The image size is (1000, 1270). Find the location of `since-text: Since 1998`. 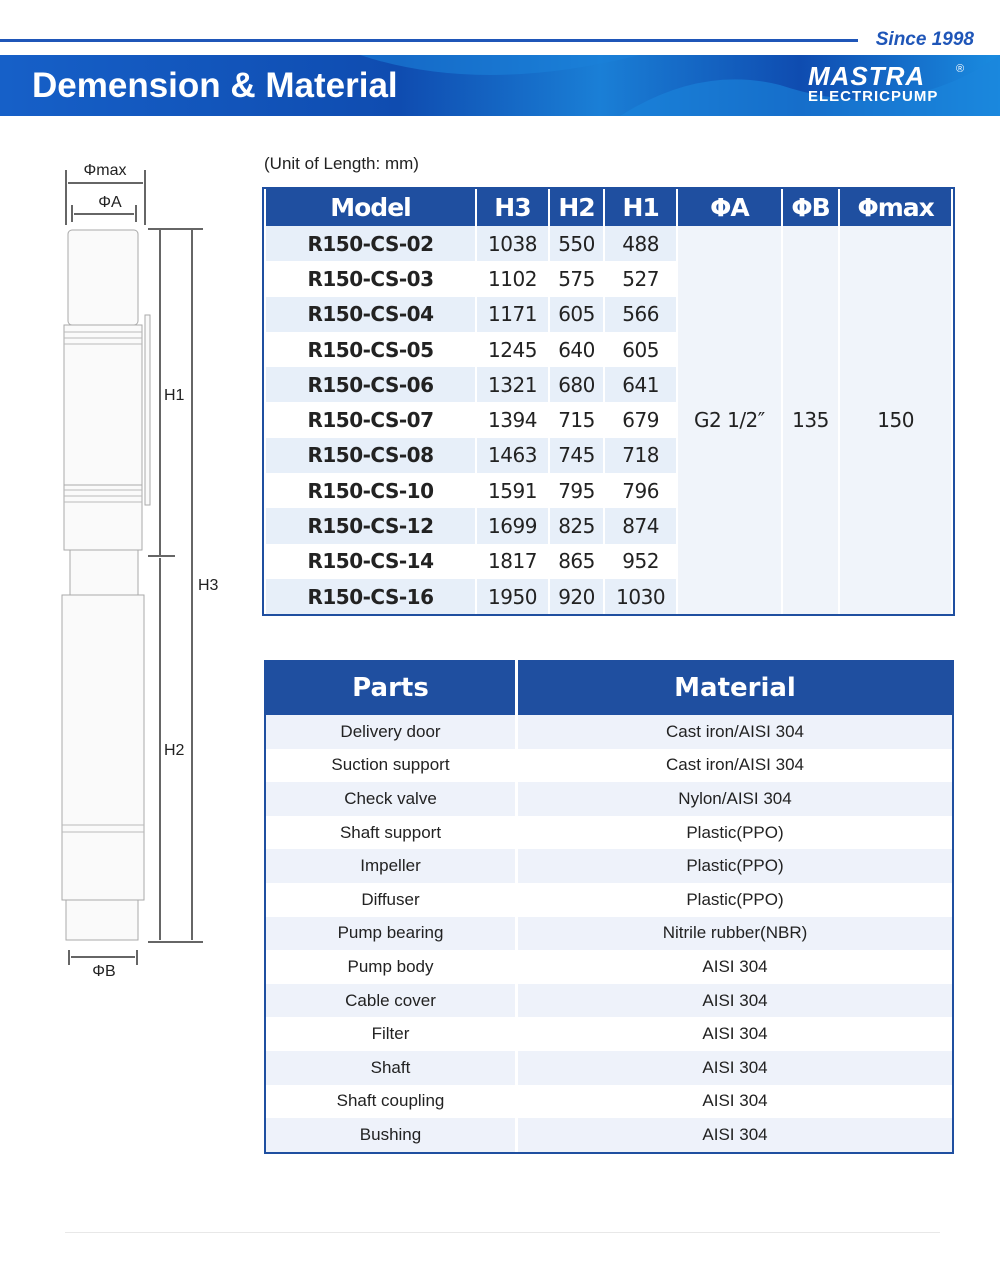

since-text: Since 1998 is located at coordinates (924, 39).